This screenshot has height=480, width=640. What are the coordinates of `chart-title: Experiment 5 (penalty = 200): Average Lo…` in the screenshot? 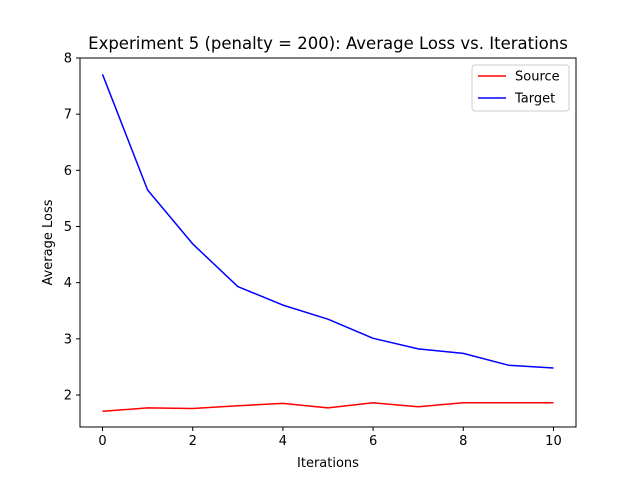 It's located at (328, 43).